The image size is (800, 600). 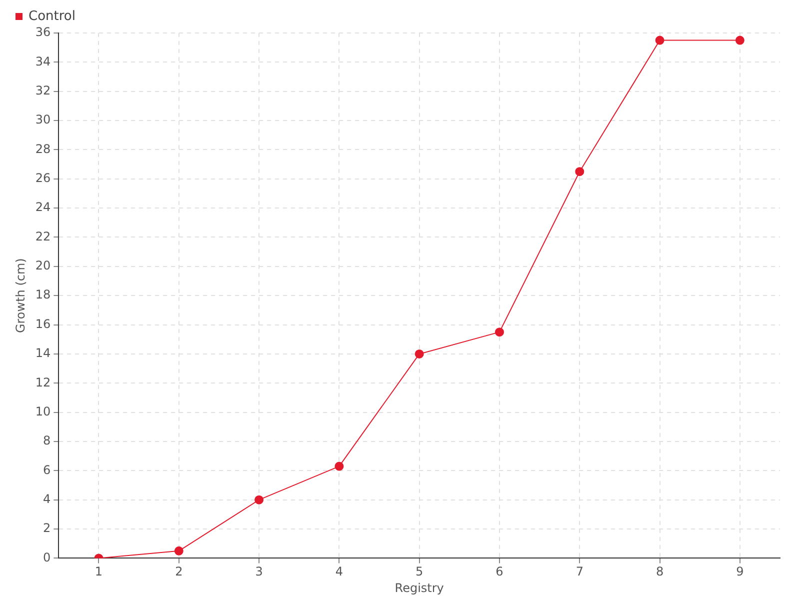 I want to click on y-tick-label: 16, so click(x=43, y=323).